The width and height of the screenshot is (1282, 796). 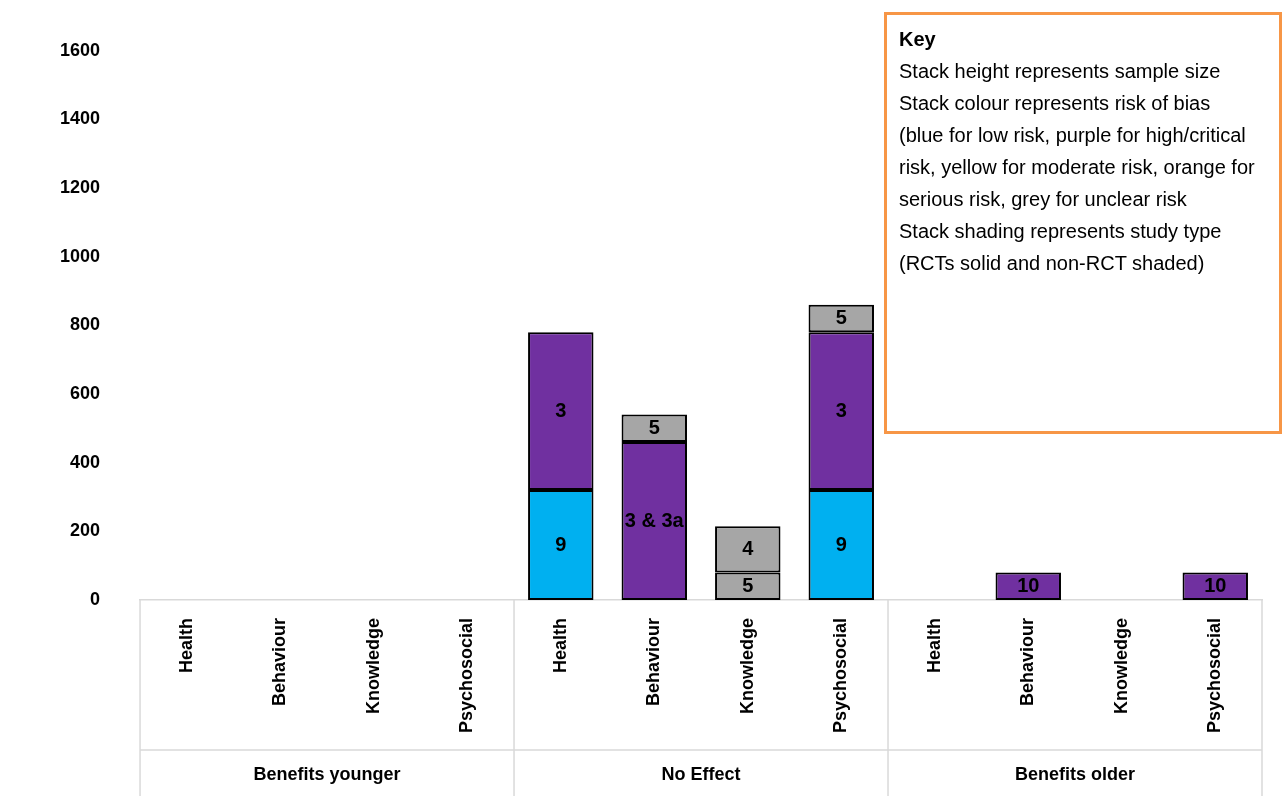 I want to click on text: 9, so click(x=841, y=543).